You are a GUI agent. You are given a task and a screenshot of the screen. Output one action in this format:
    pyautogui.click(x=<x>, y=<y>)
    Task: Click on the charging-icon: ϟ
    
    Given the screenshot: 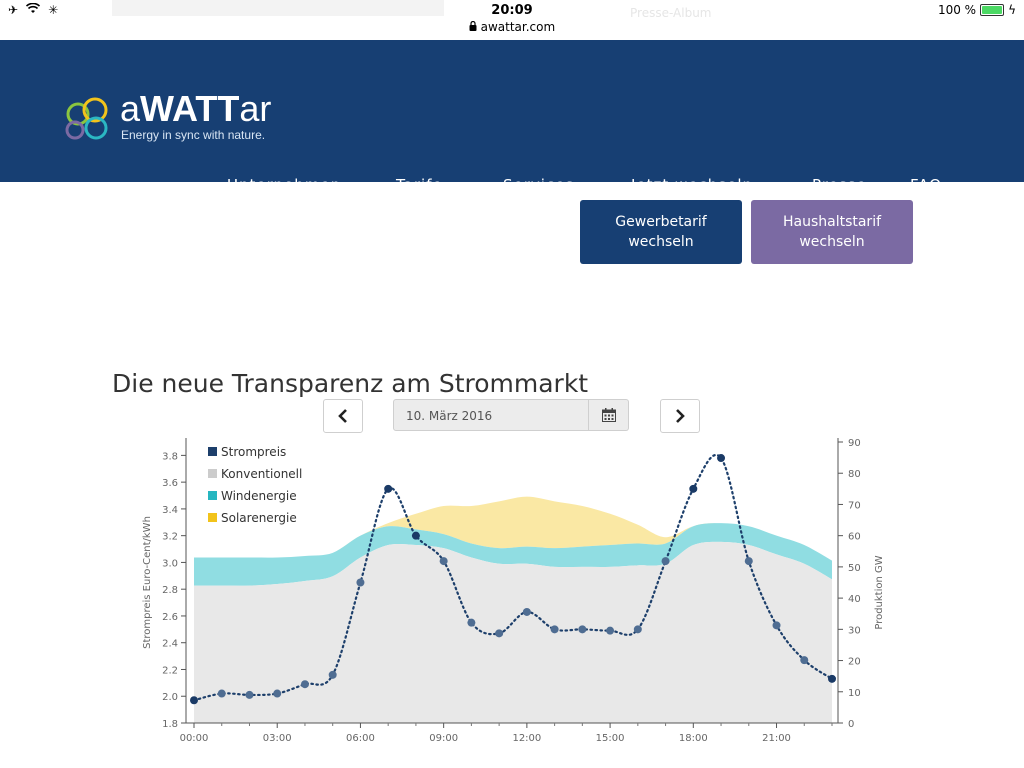 What is the action you would take?
    pyautogui.click(x=1012, y=10)
    